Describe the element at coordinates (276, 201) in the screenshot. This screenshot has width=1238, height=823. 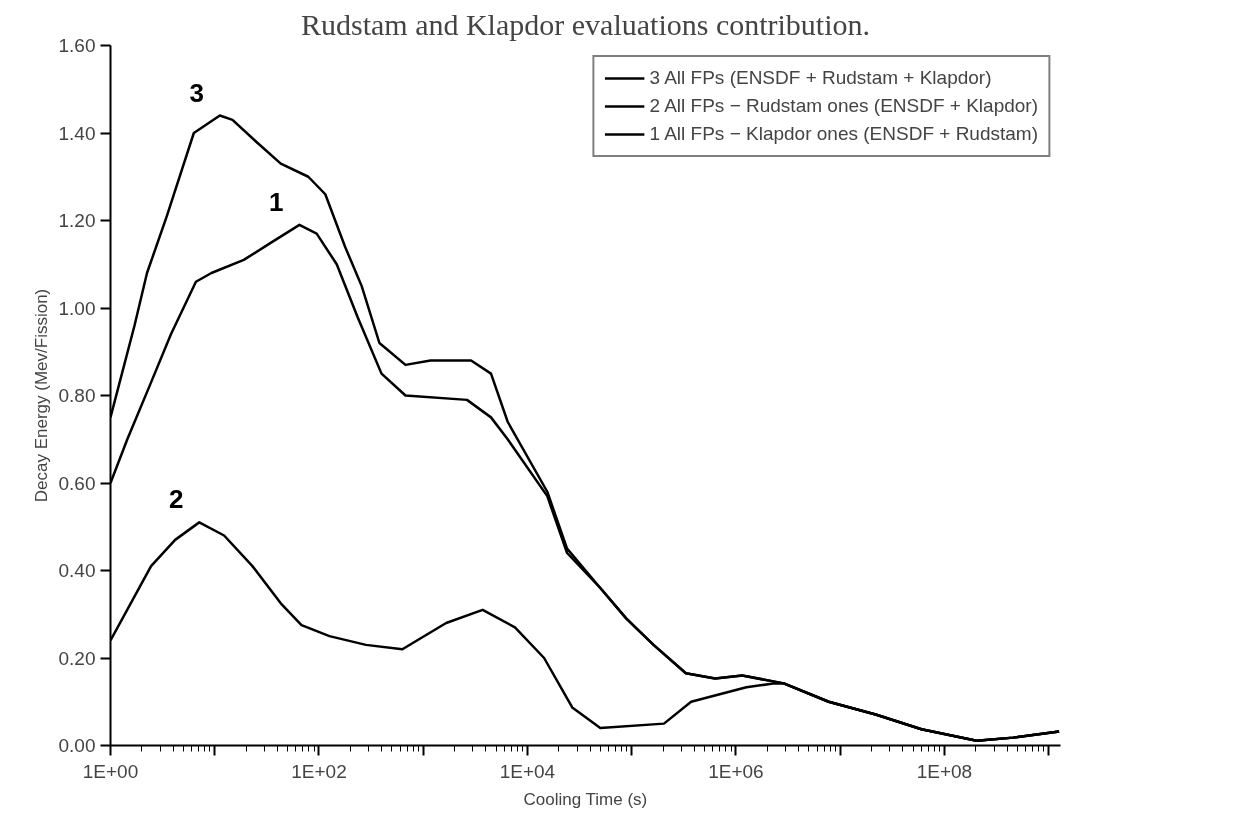
I see `annotation: 1` at that location.